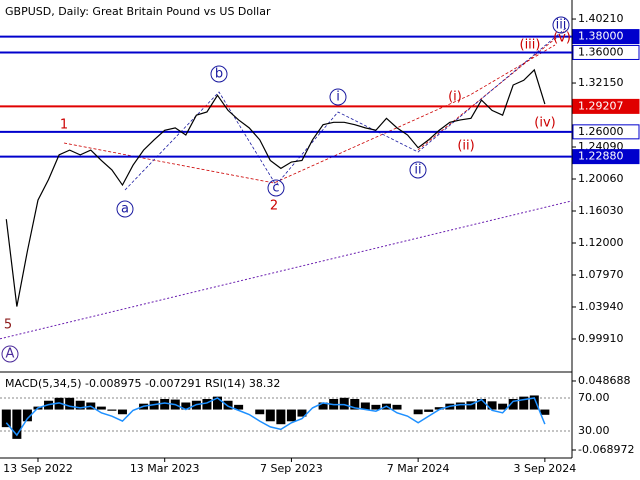 The width and height of the screenshot is (640, 480). What do you see at coordinates (601, 210) in the screenshot?
I see `y-tick-label: 1.16030` at bounding box center [601, 210].